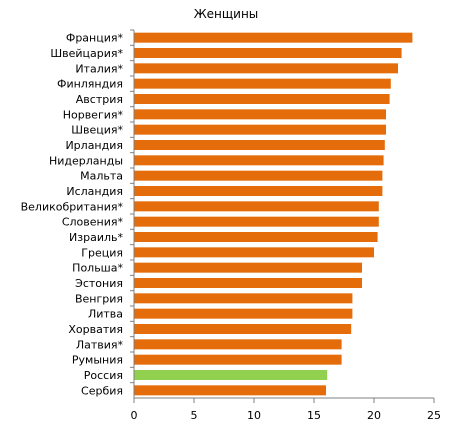  I want to click on category-label: Латвия*, so click(100, 344).